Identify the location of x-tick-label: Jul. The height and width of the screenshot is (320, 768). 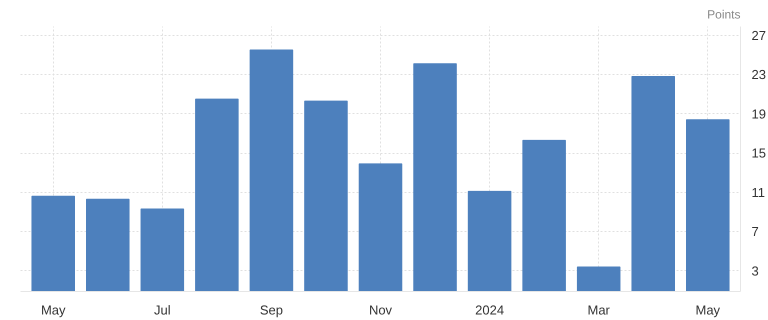
(162, 310).